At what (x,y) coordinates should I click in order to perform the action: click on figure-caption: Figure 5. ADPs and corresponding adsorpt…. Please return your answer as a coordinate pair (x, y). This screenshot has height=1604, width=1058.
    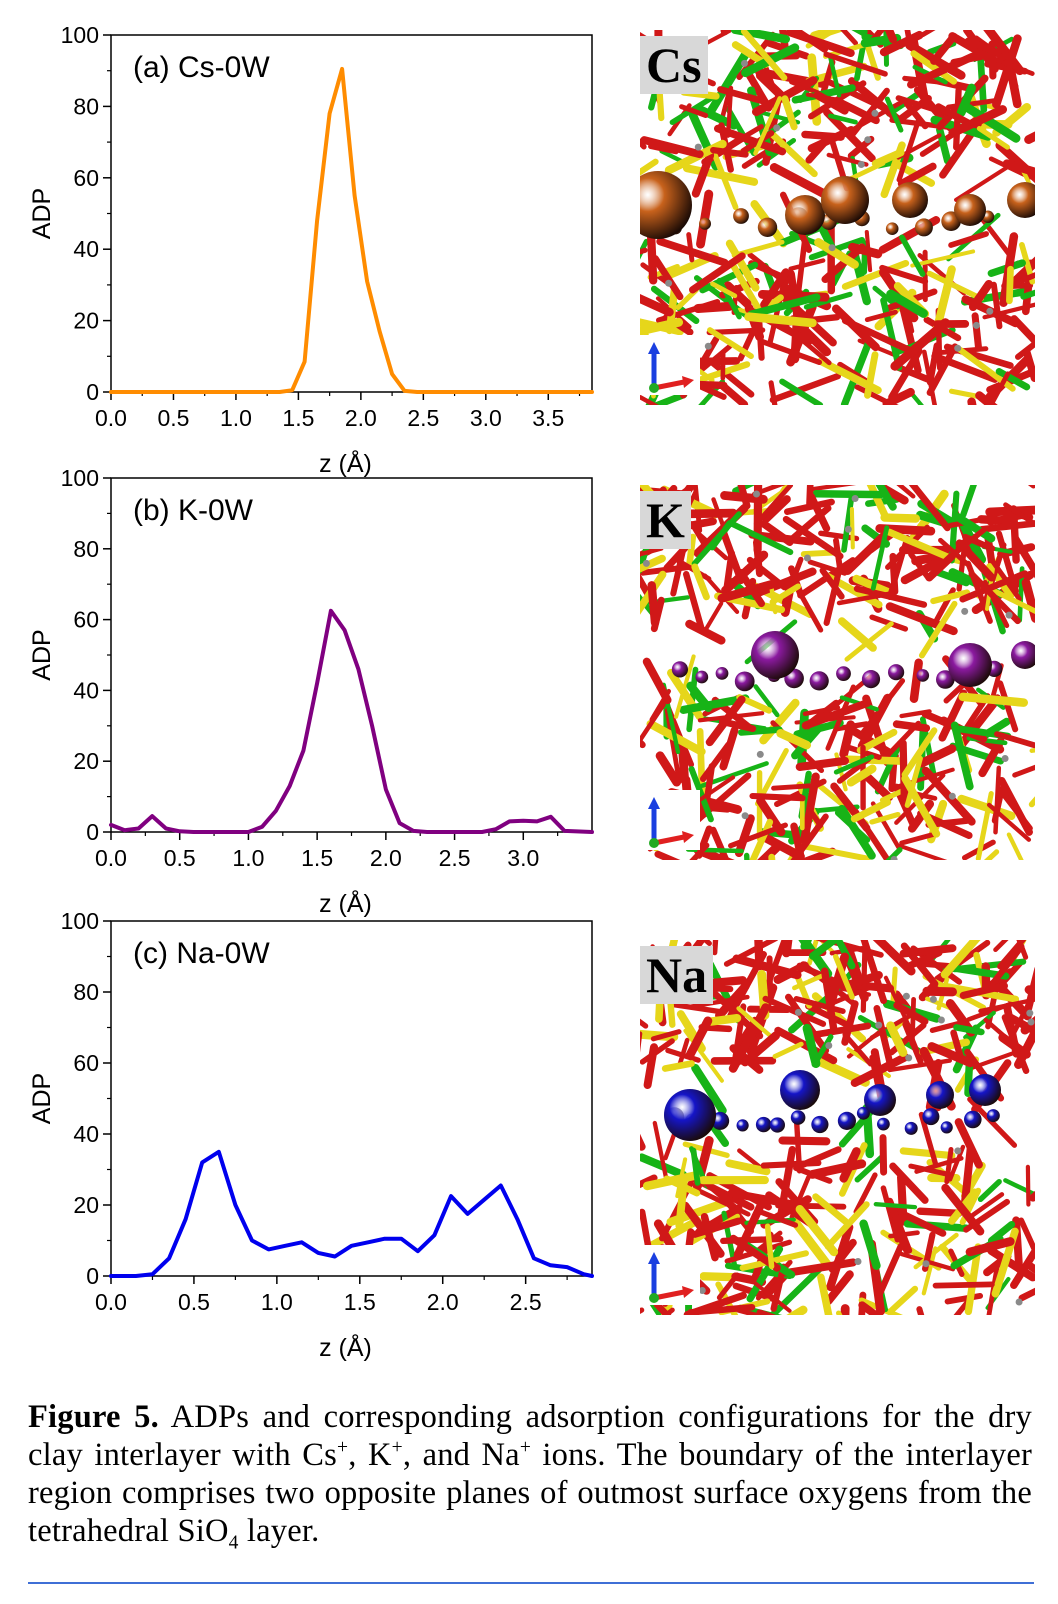
    Looking at the image, I should click on (530, 1475).